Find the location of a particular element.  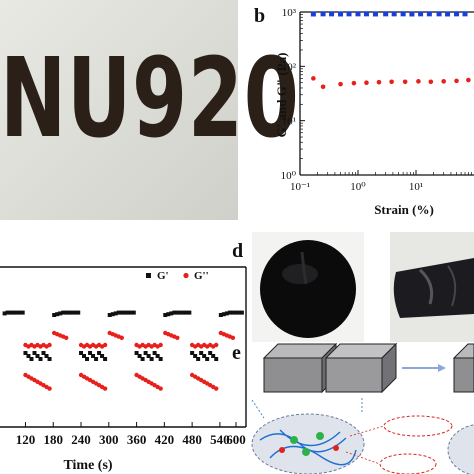

y-tick-label: 10² is located at coordinates (289, 67).